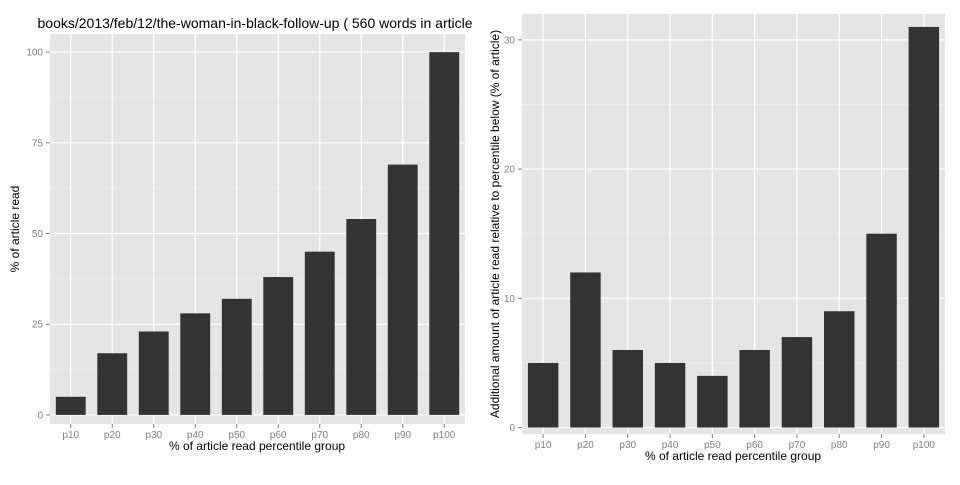 The image size is (960, 485). Describe the element at coordinates (38, 143) in the screenshot. I see `y-tick-label: 75` at that location.